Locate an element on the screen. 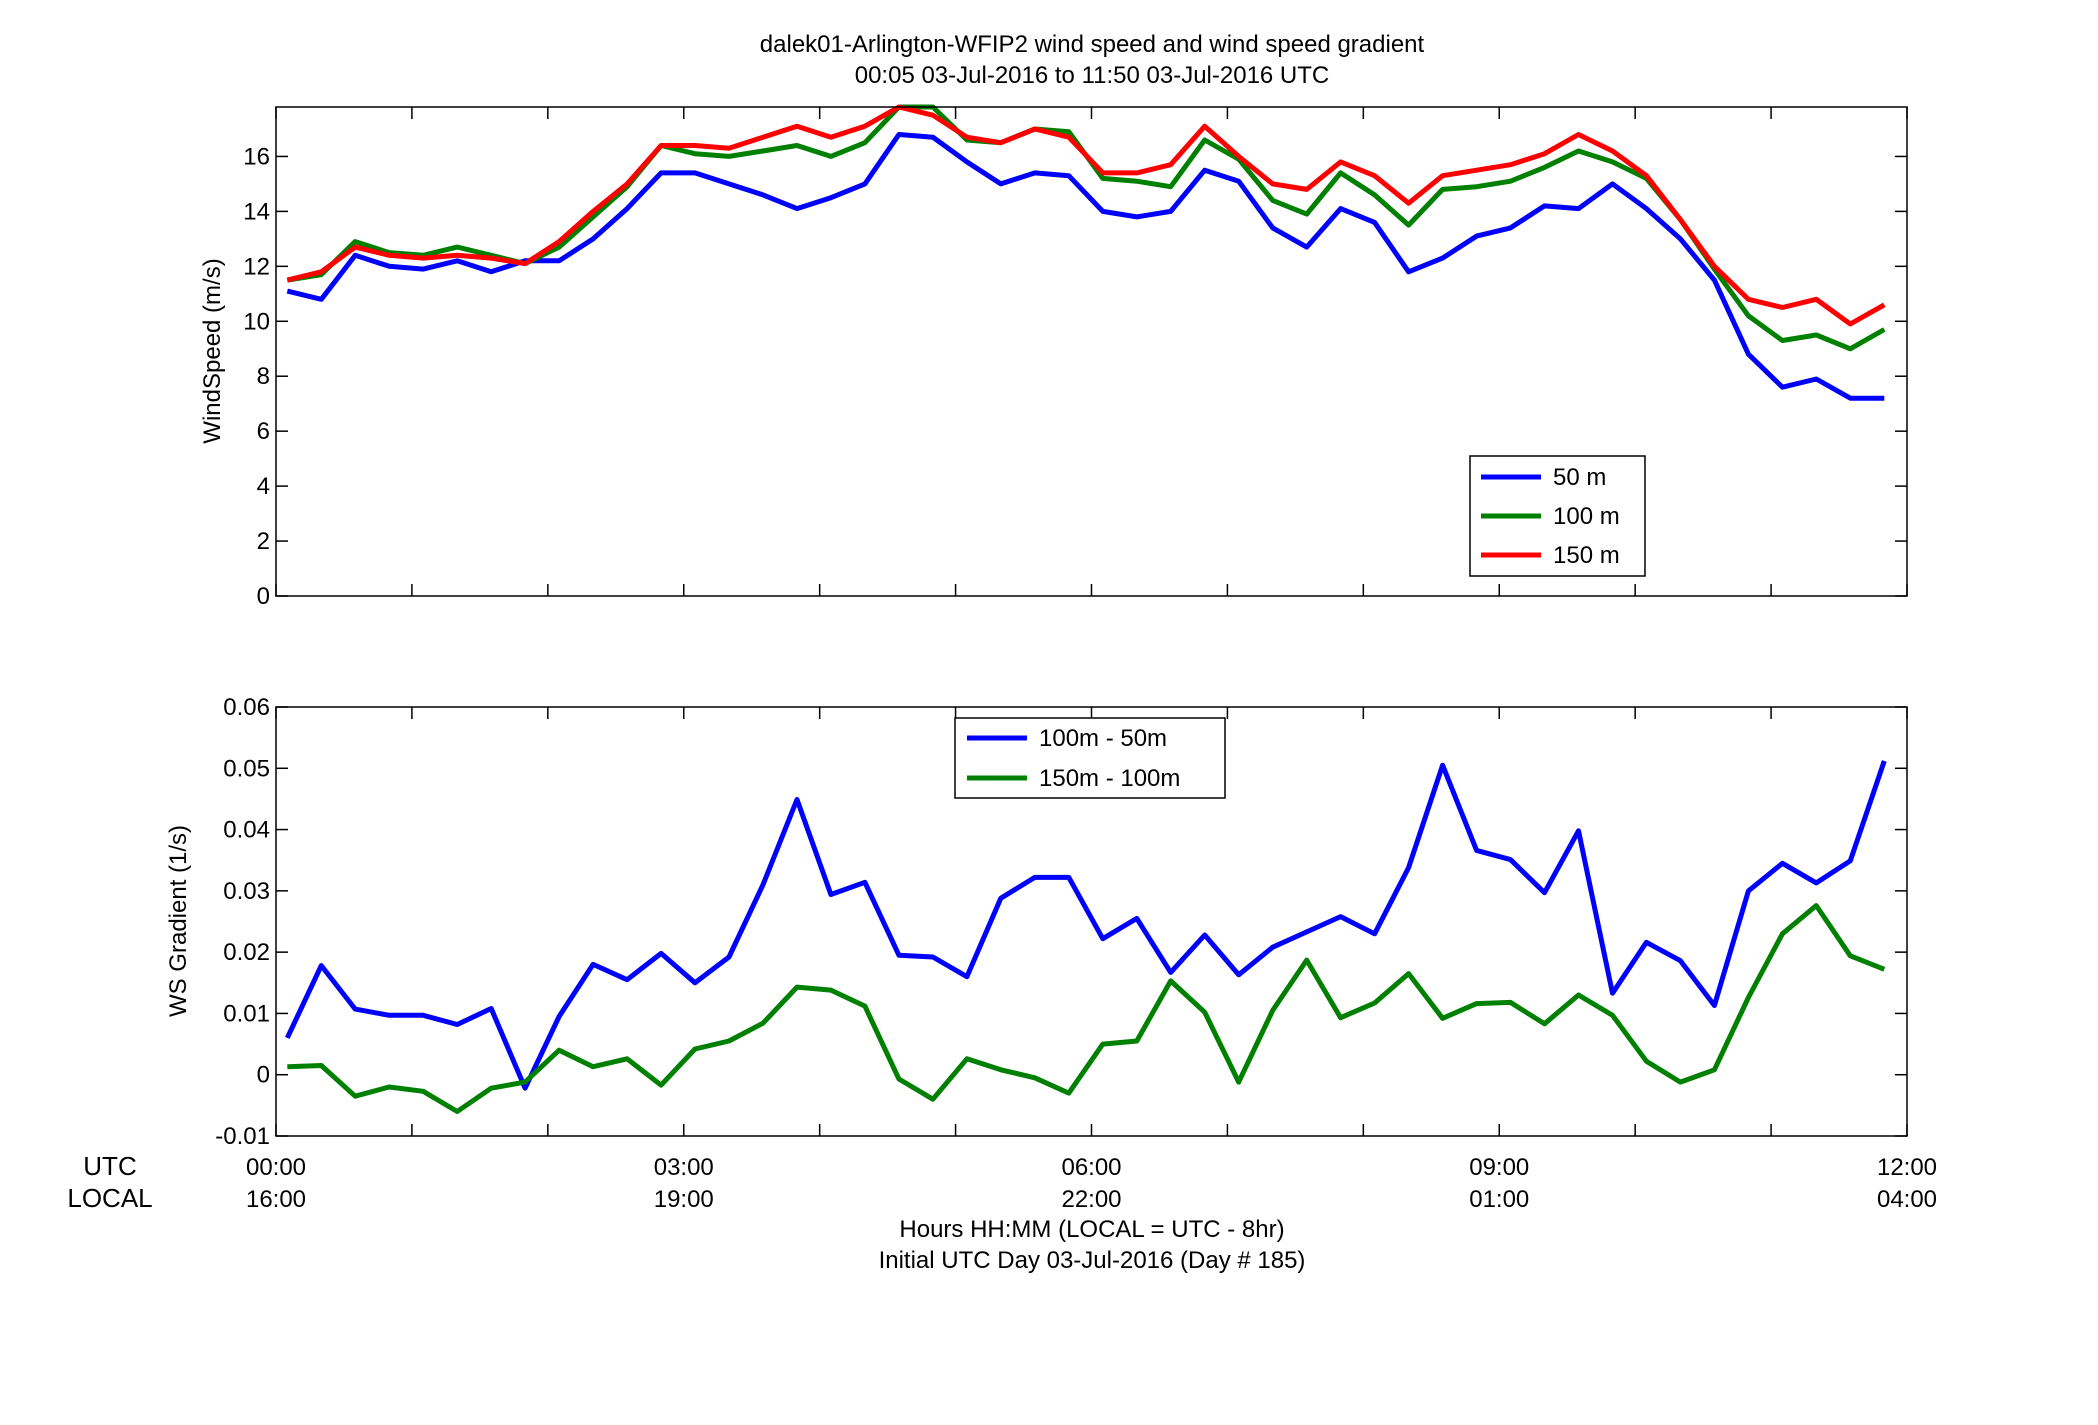 Image resolution: width=2098 pixels, height=1425 pixels. ws-gradient-ytick-label: -0.01 is located at coordinates (242, 1136).